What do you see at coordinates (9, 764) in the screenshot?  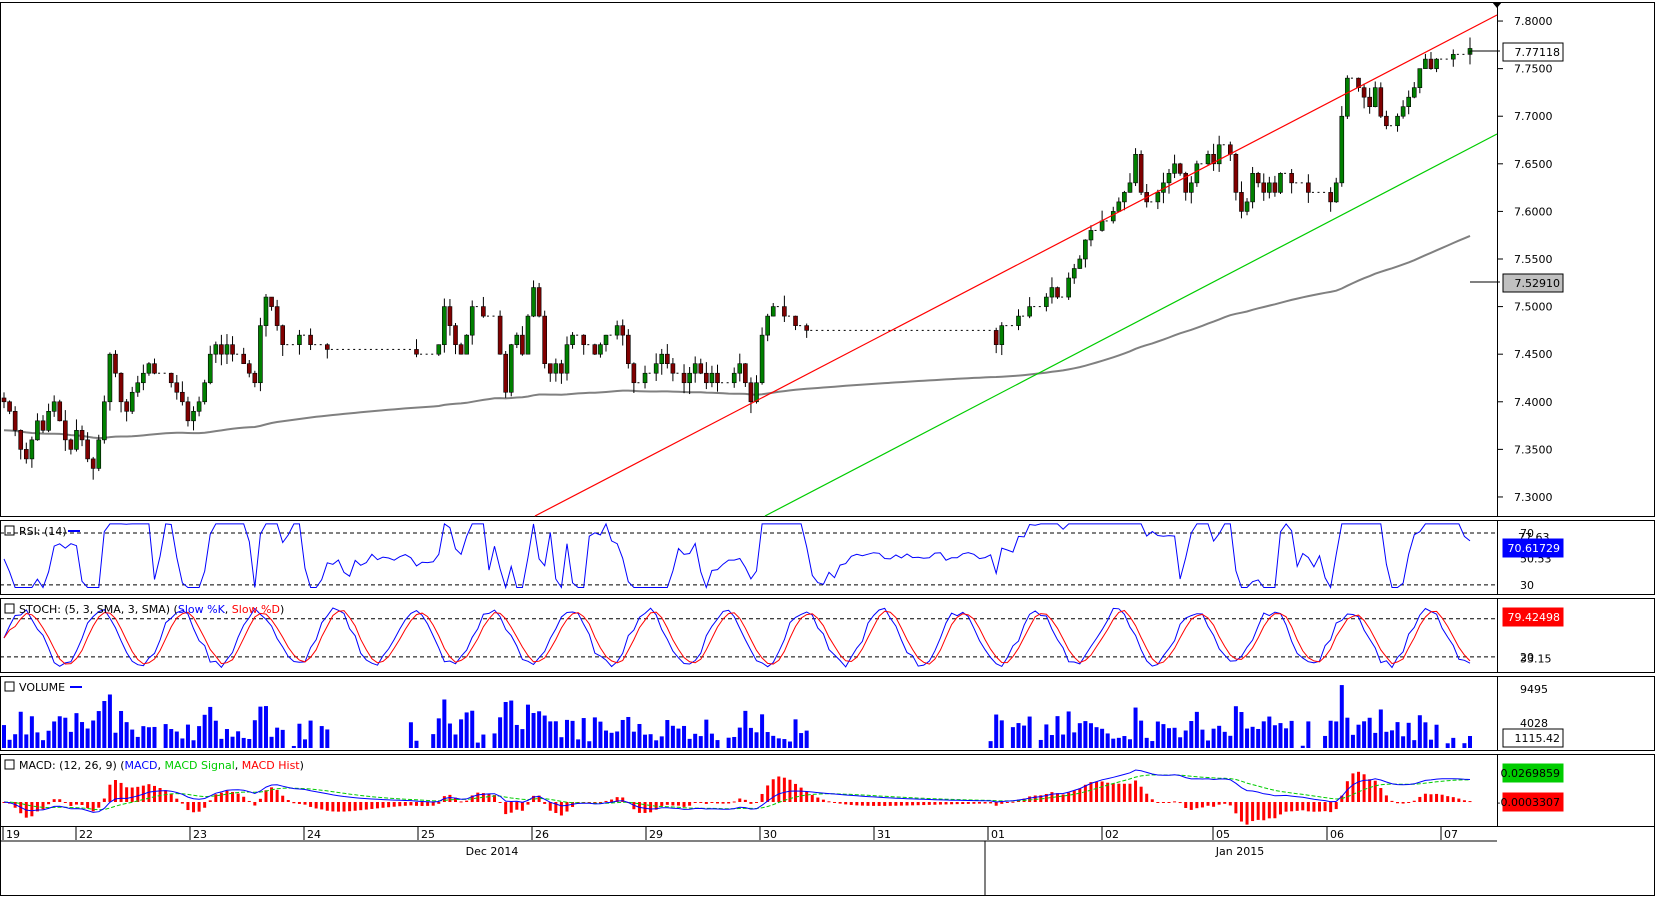 I see `macd-close-icon` at bounding box center [9, 764].